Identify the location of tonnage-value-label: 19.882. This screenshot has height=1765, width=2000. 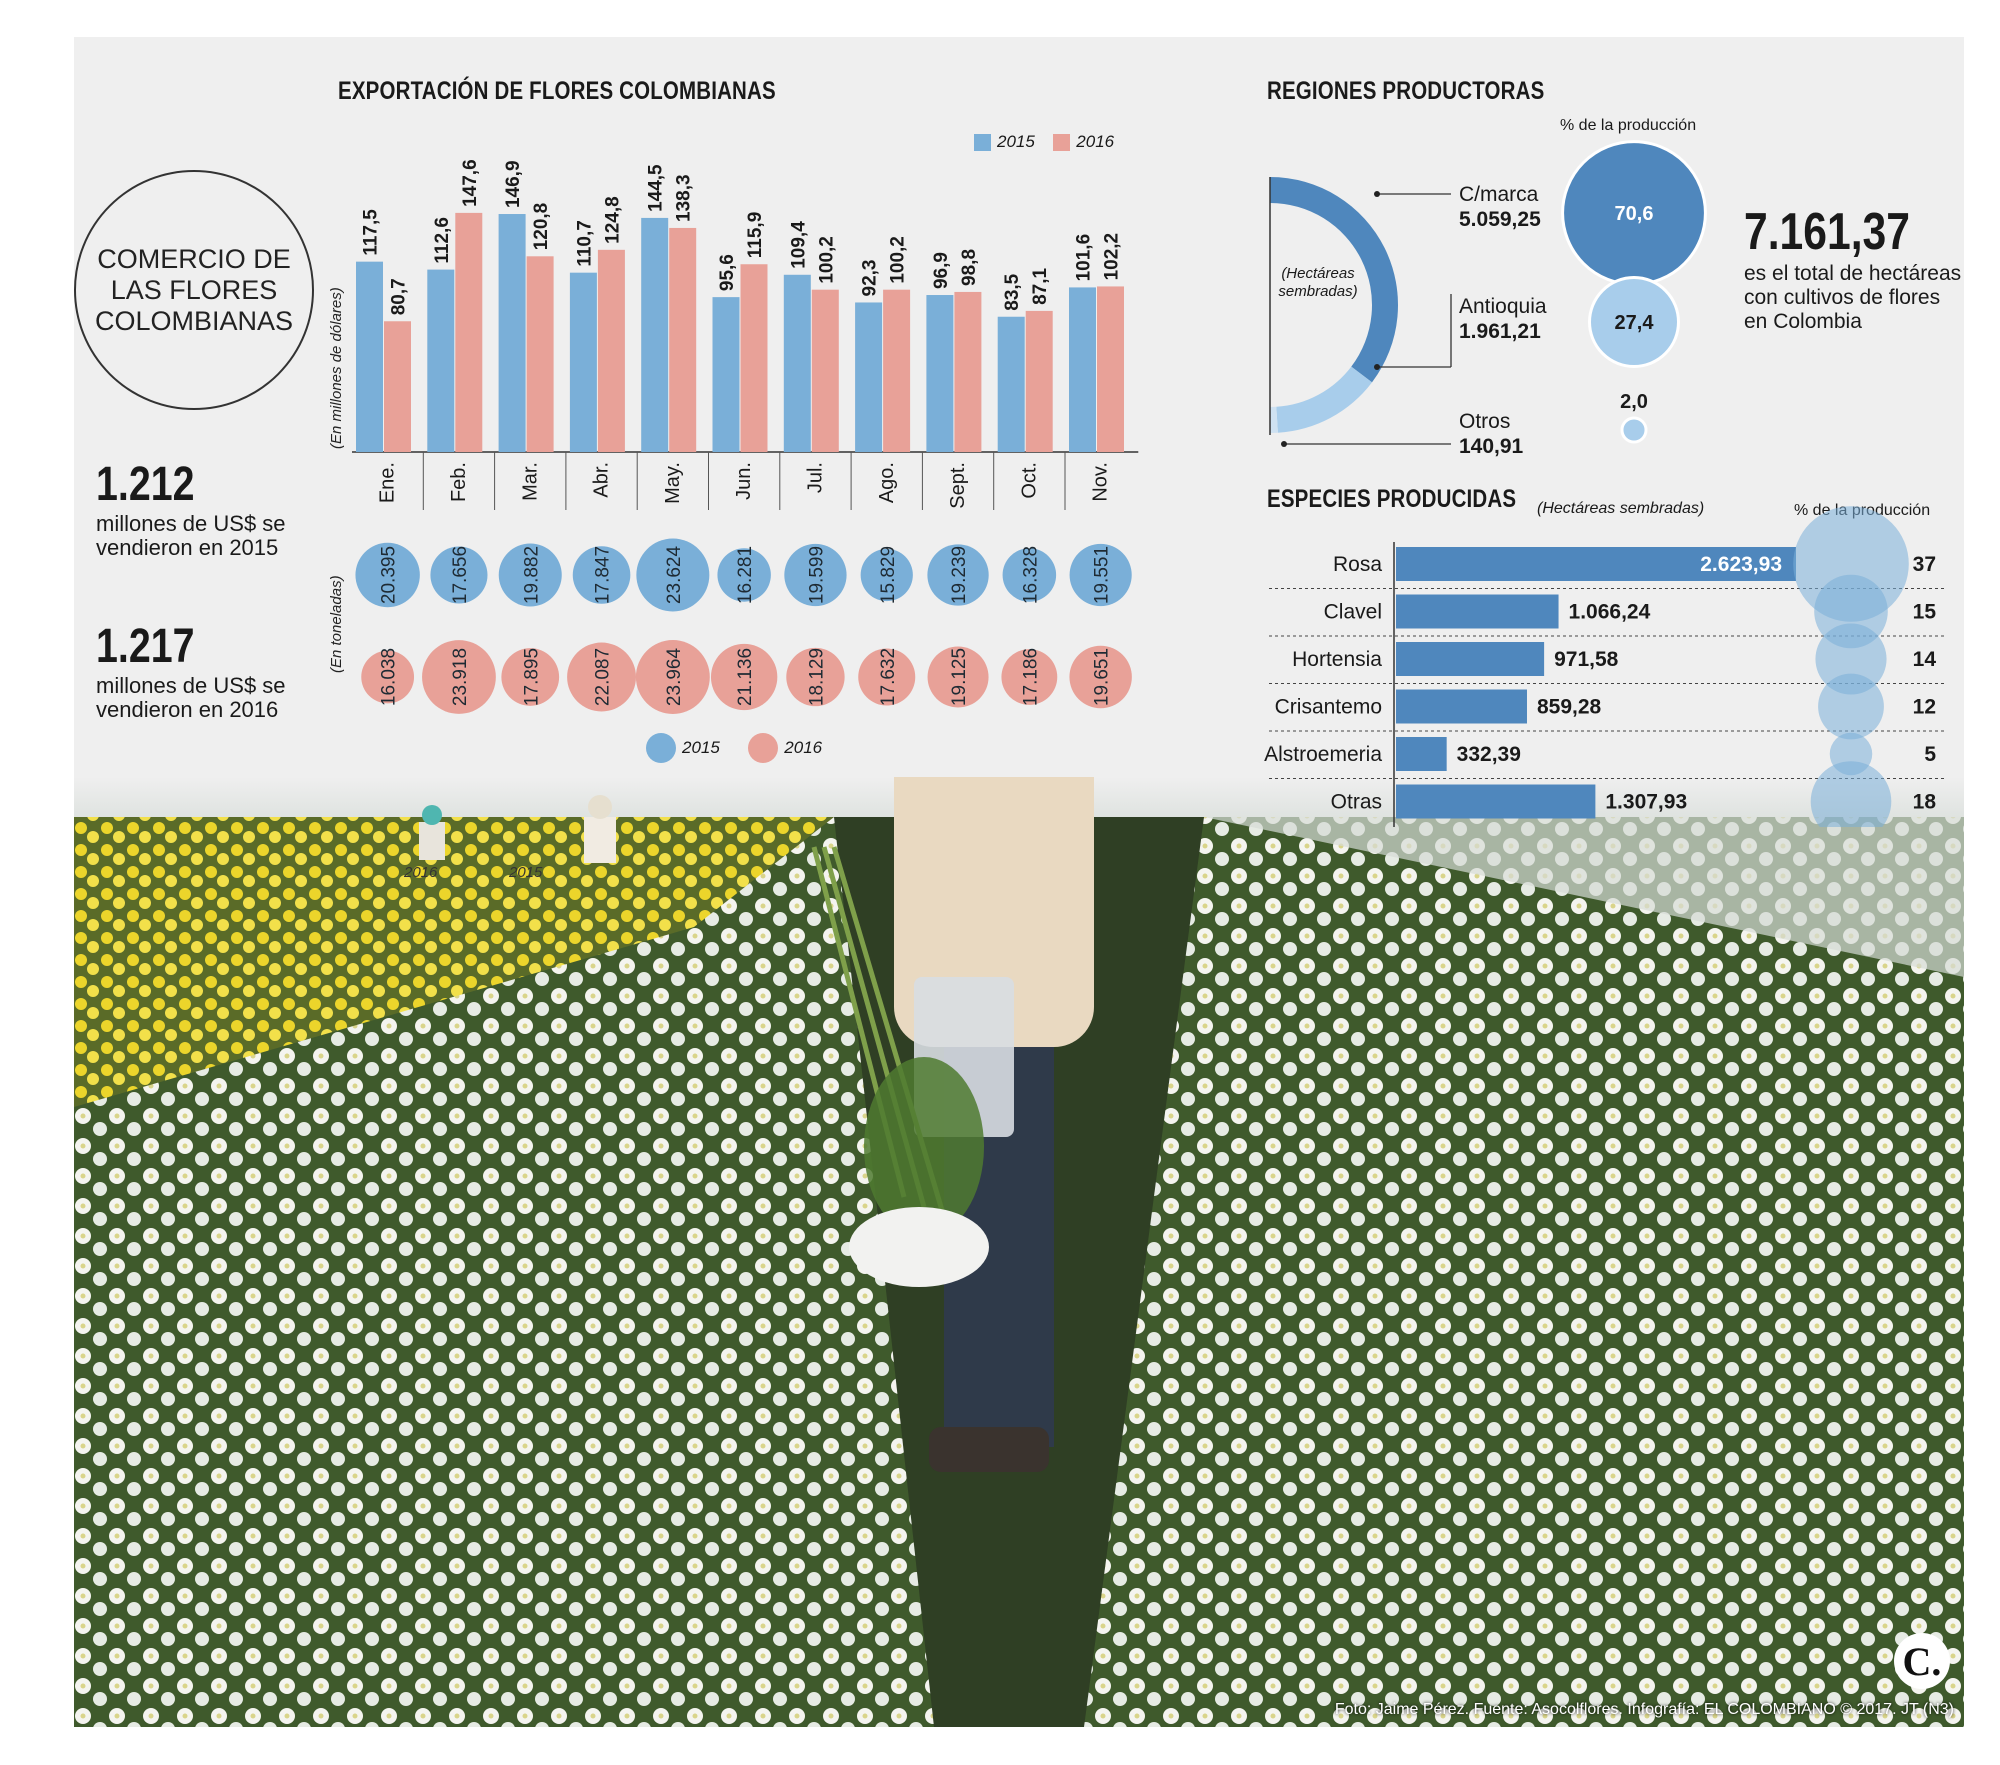
(531, 575).